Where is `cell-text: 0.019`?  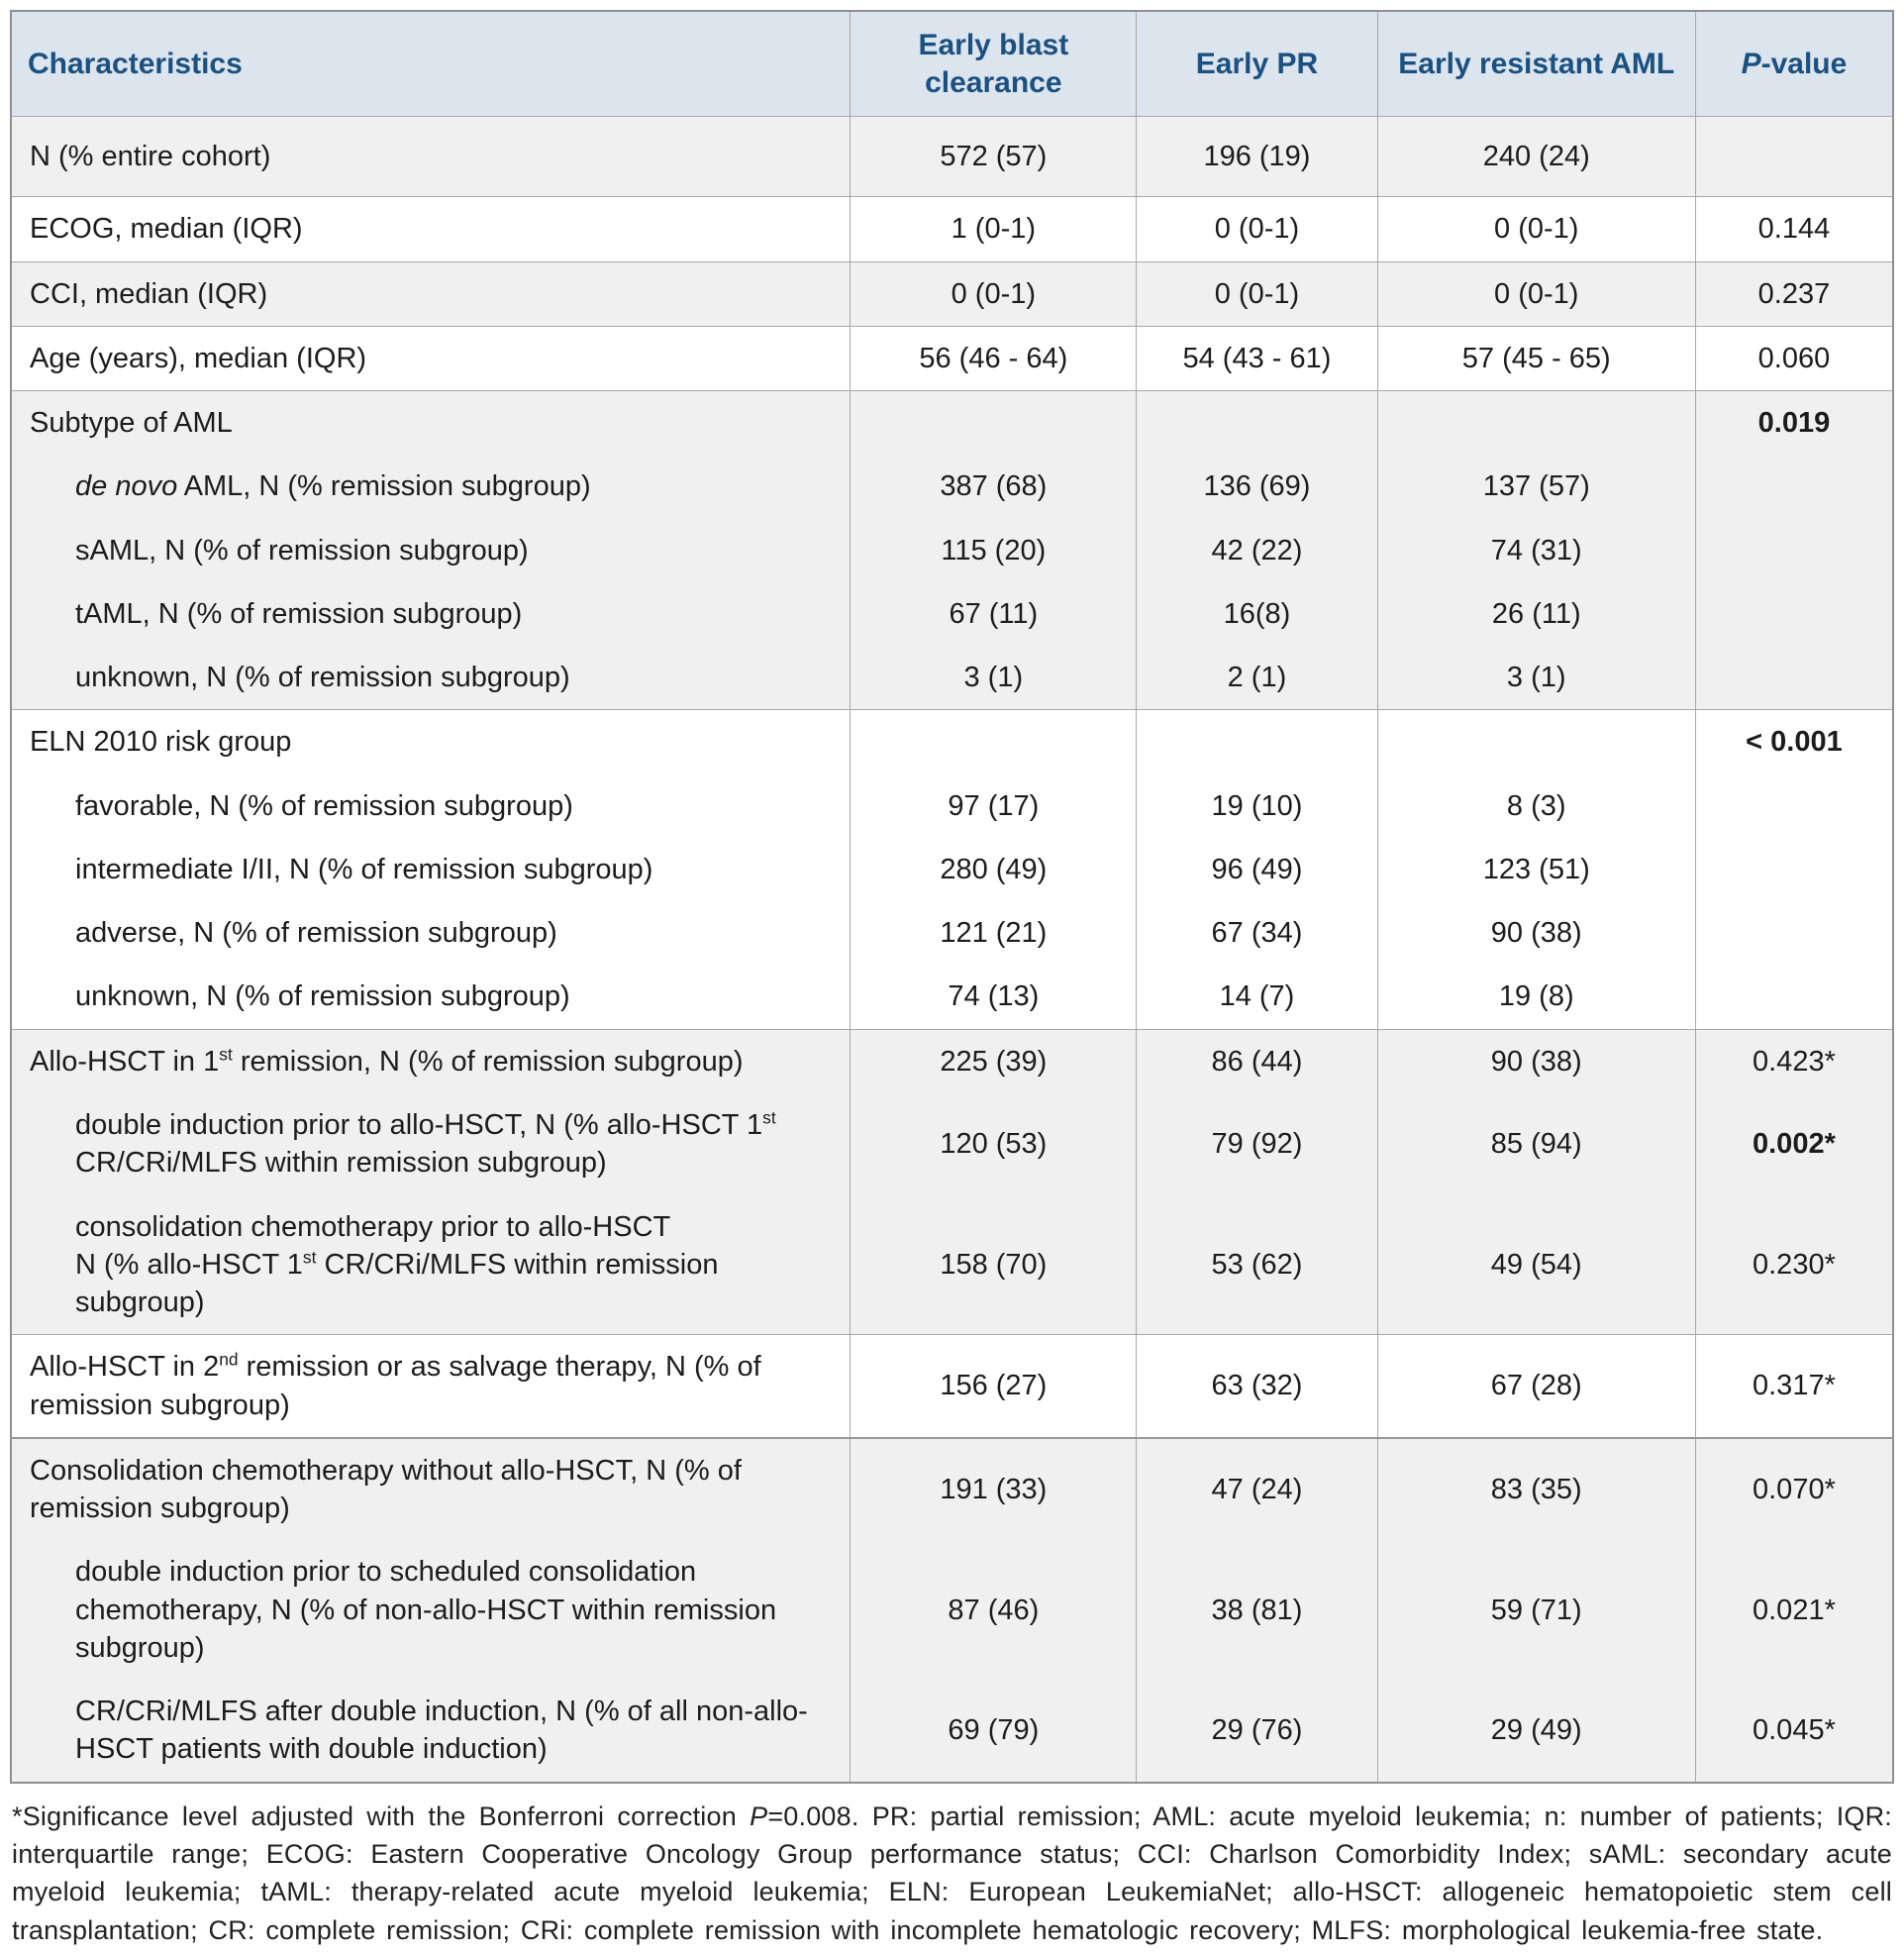
cell-text: 0.019 is located at coordinates (1794, 424).